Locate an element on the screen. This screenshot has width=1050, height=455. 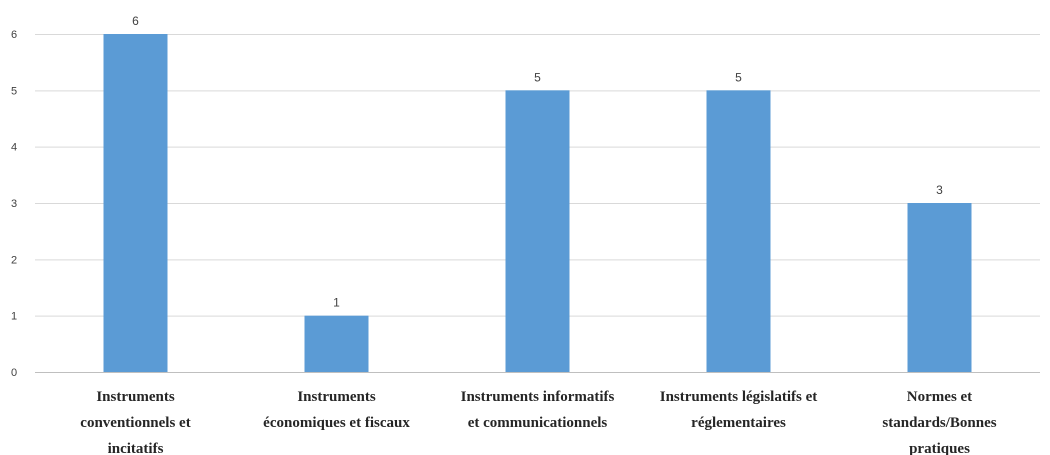
category-label: Instruments économiques et fiscaux is located at coordinates (336, 410).